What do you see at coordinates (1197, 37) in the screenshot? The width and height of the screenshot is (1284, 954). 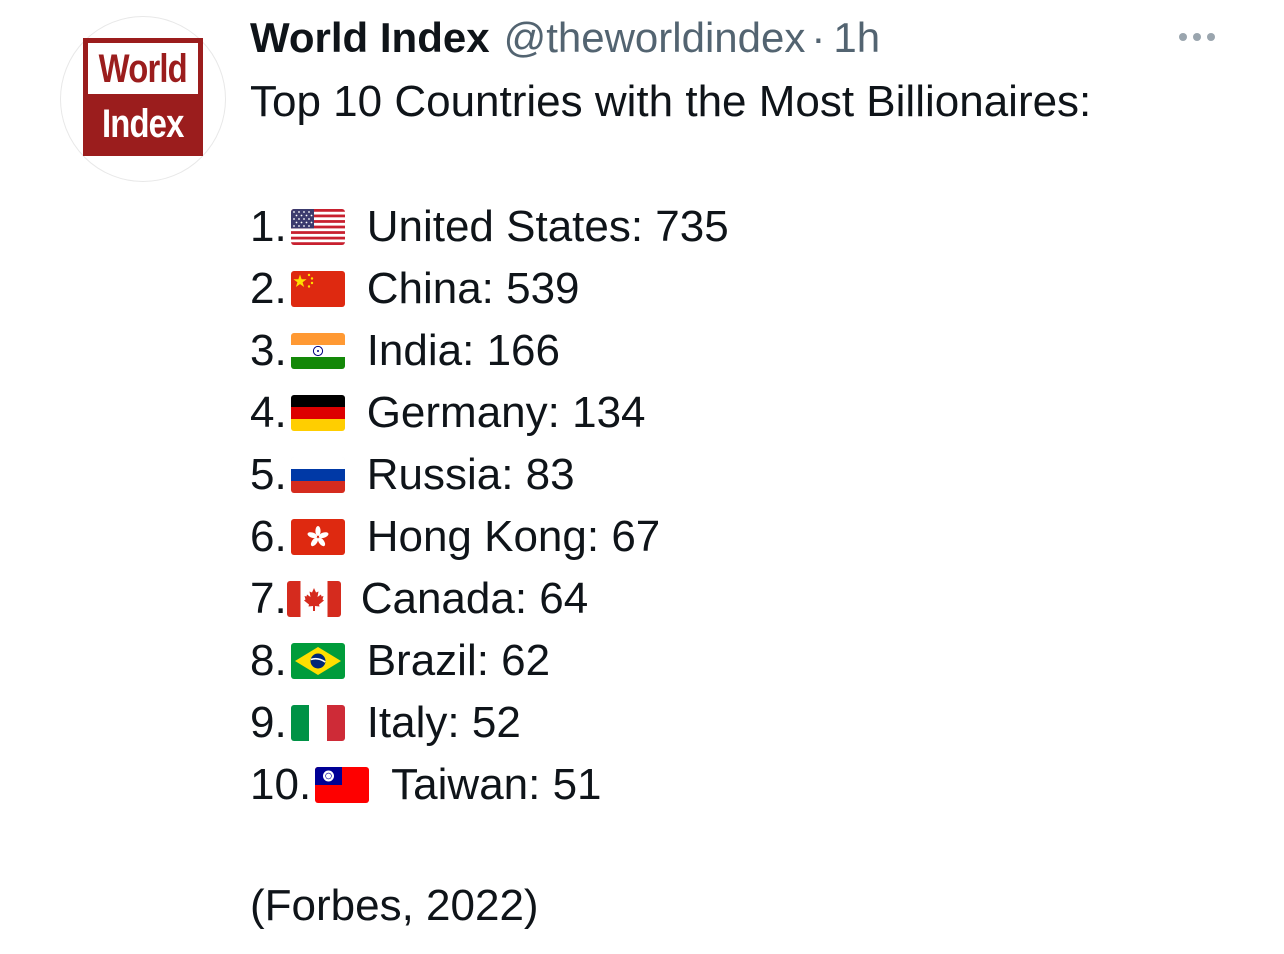 I see `more-dots-icon` at bounding box center [1197, 37].